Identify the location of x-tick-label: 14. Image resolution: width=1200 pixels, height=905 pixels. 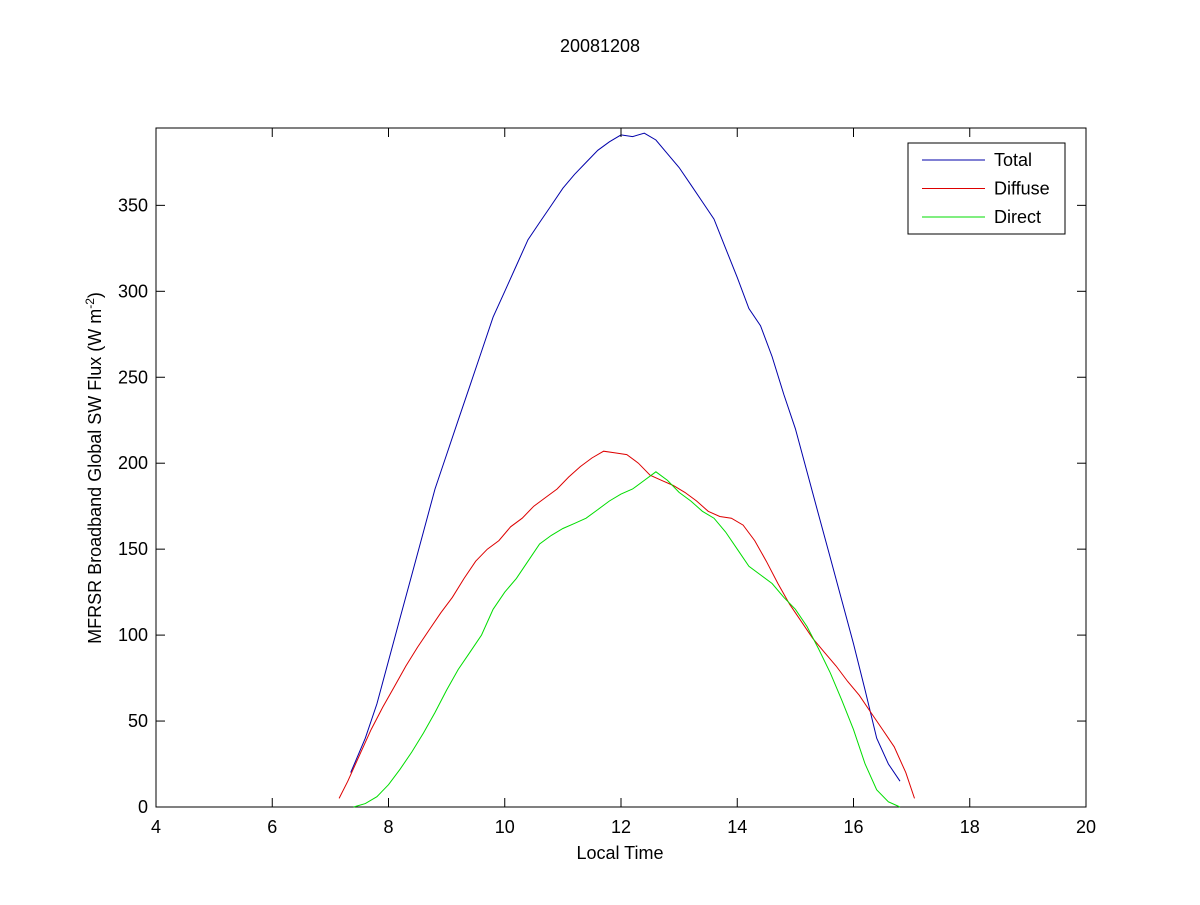
(737, 827).